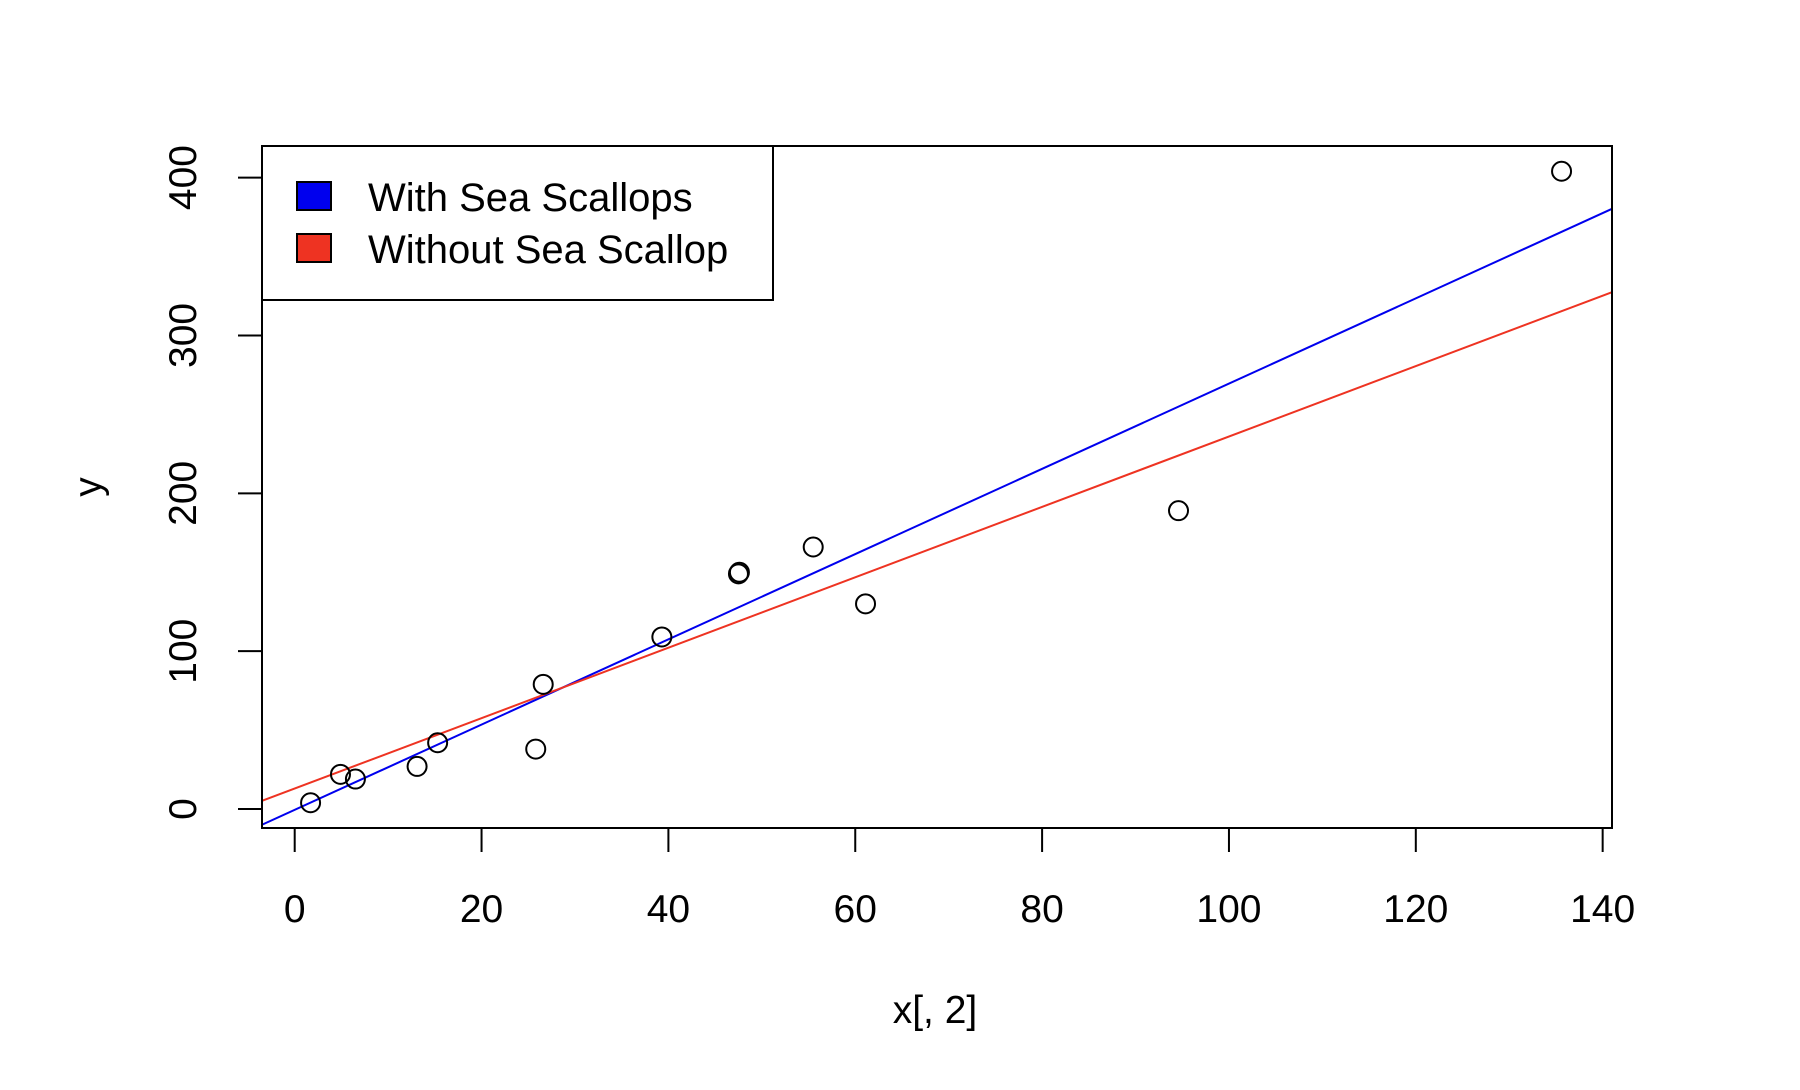 Image resolution: width=1800 pixels, height=1090 pixels. What do you see at coordinates (183, 177) in the screenshot?
I see `y-tick-label: 400` at bounding box center [183, 177].